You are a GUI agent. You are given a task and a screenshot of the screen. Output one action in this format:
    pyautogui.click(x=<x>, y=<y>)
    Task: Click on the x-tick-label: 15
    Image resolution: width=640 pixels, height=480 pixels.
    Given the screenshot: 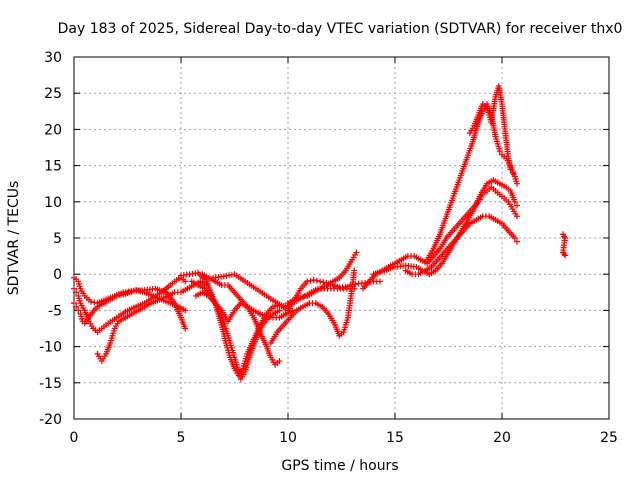 What is the action you would take?
    pyautogui.click(x=395, y=438)
    